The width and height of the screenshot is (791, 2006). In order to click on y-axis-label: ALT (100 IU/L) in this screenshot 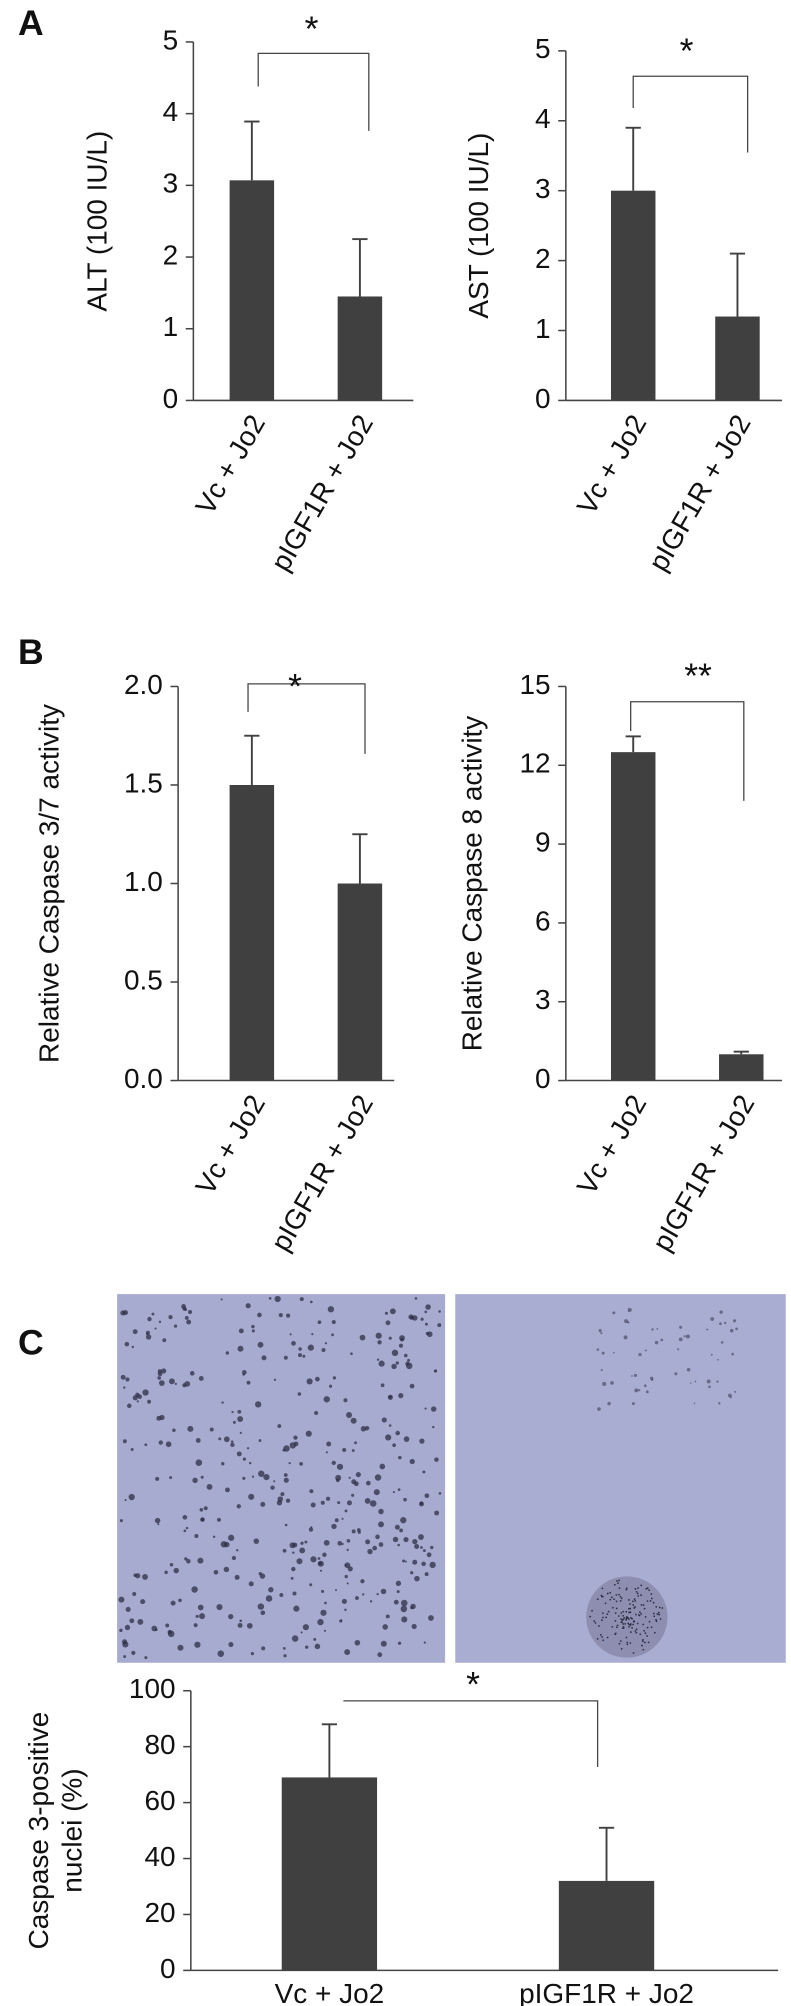, I will do `click(97, 221)`.